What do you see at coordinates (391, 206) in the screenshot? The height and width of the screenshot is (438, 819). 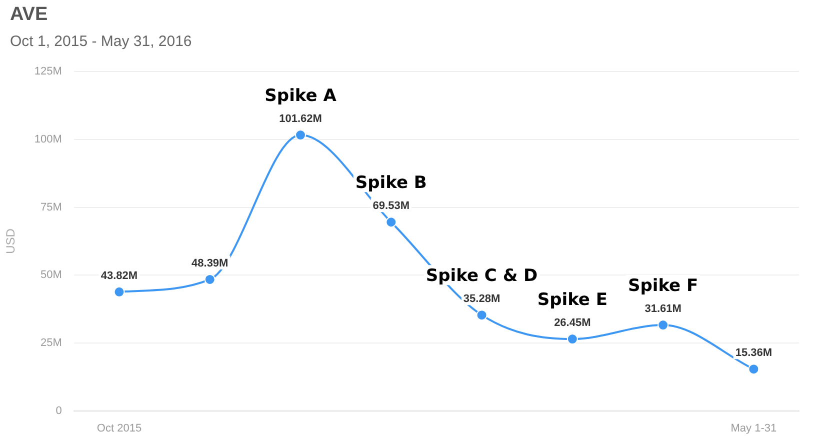 I see `data-label: 69.53M` at bounding box center [391, 206].